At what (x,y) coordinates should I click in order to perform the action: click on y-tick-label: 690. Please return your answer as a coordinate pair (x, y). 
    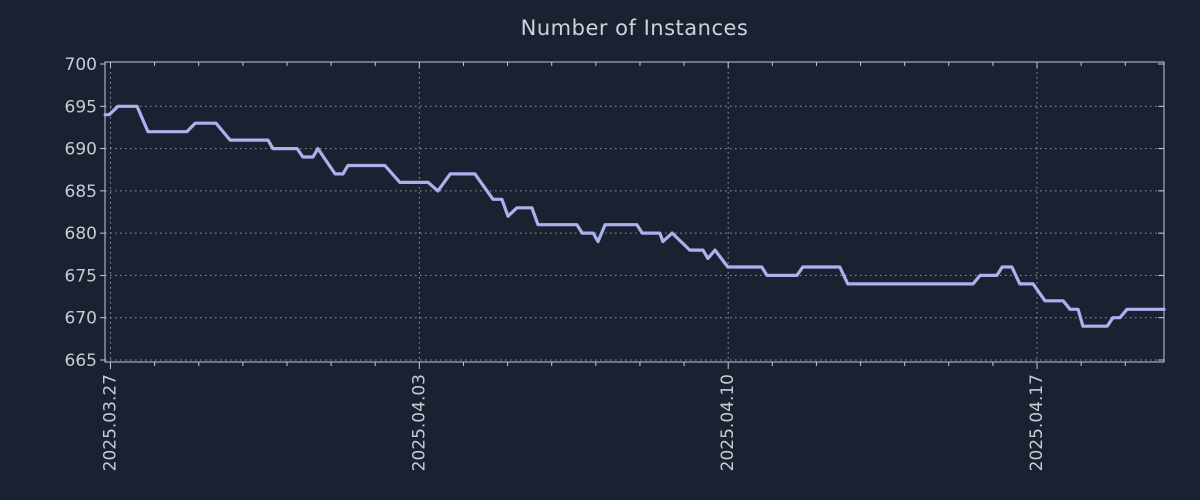
    Looking at the image, I should click on (81, 150).